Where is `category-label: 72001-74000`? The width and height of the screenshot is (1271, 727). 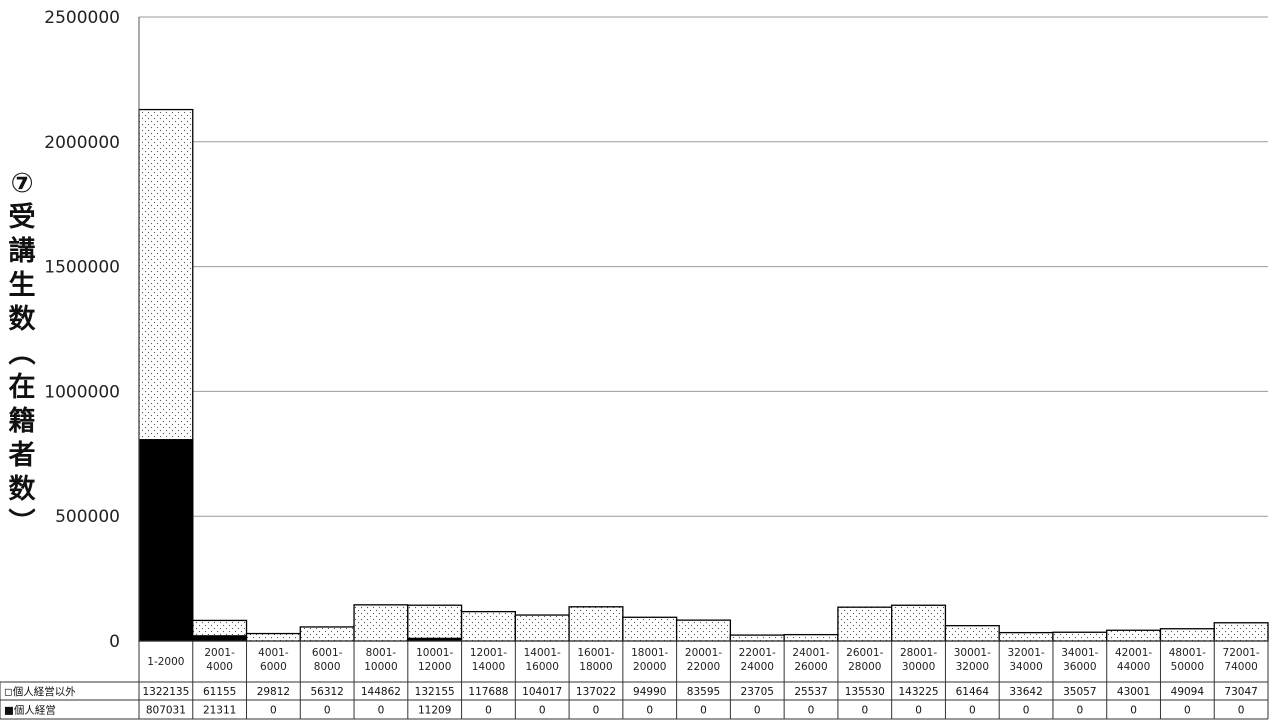
category-label: 72001-74000 is located at coordinates (1241, 660).